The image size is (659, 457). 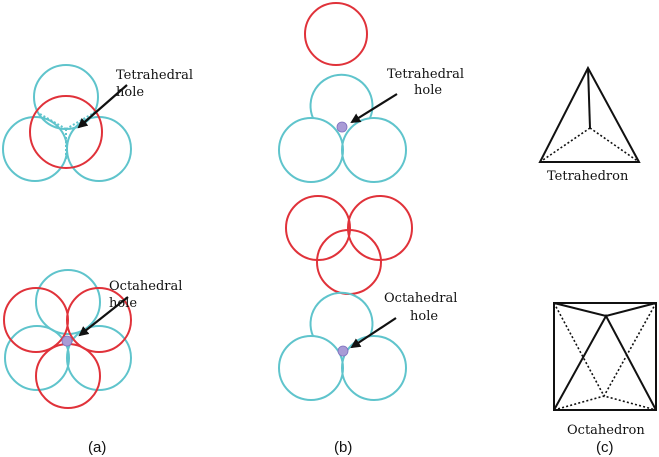 What do you see at coordinates (589, 145) in the screenshot?
I see `tetra-hidden-edges` at bounding box center [589, 145].